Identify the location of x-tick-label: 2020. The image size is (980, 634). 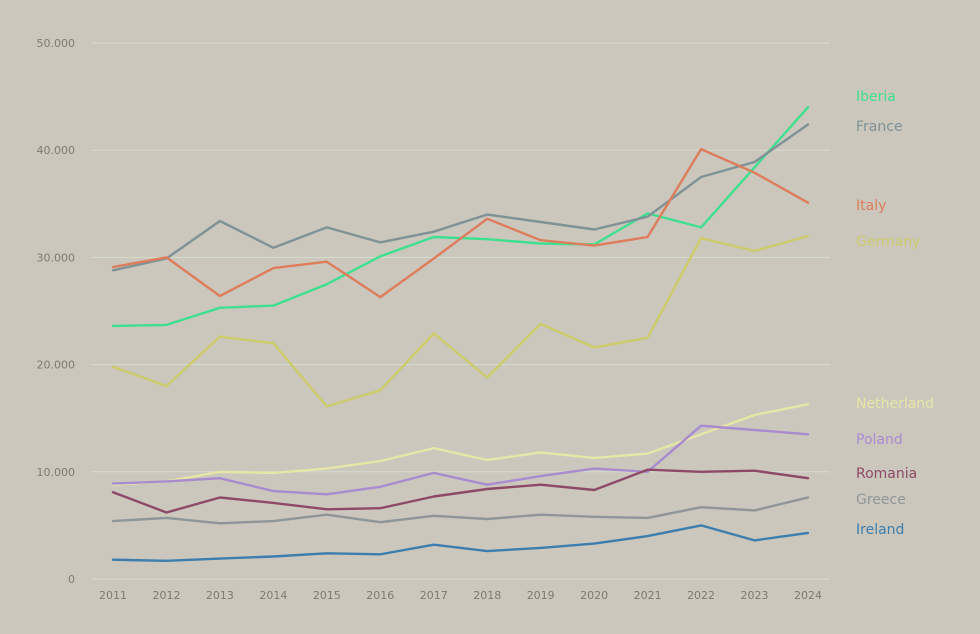
(594, 595).